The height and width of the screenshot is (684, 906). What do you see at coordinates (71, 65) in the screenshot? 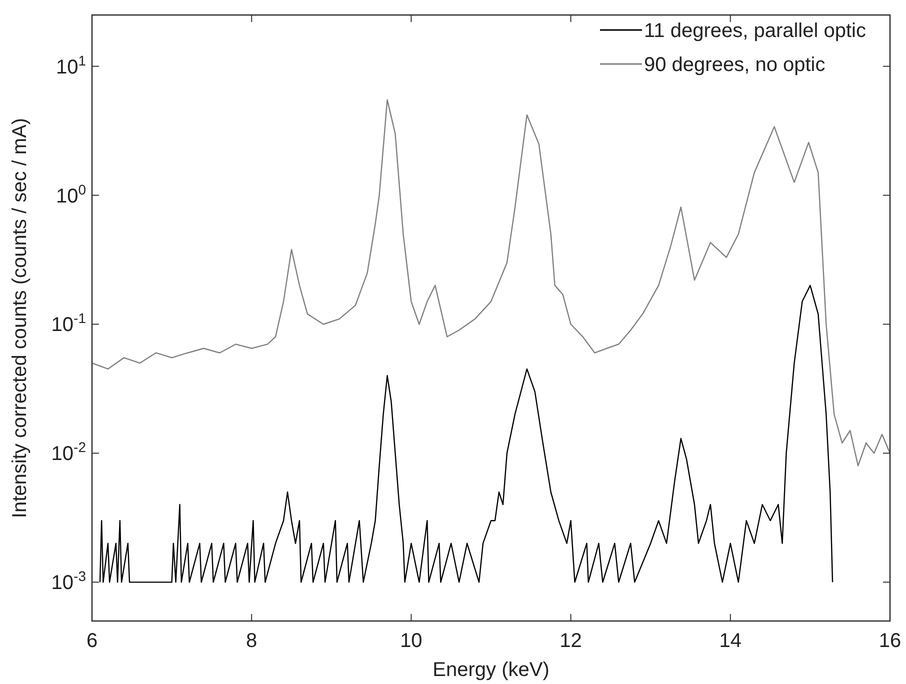
I see `y-tick-label: 10$^{1}$` at bounding box center [71, 65].